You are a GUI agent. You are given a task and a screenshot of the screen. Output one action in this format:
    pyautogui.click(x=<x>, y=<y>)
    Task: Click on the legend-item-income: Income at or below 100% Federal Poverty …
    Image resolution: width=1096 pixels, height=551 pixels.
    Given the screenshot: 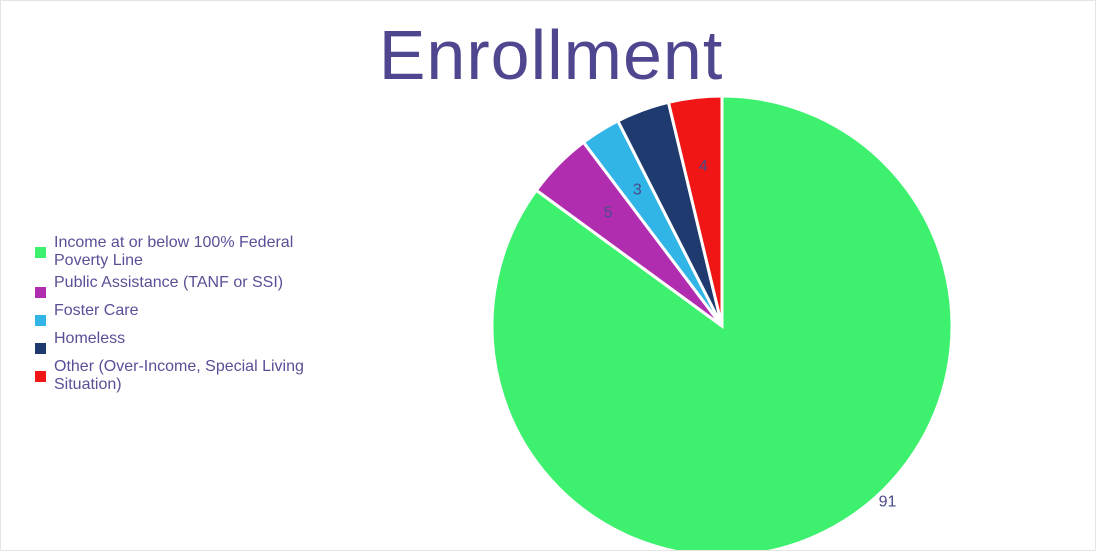 What is the action you would take?
    pyautogui.click(x=195, y=252)
    